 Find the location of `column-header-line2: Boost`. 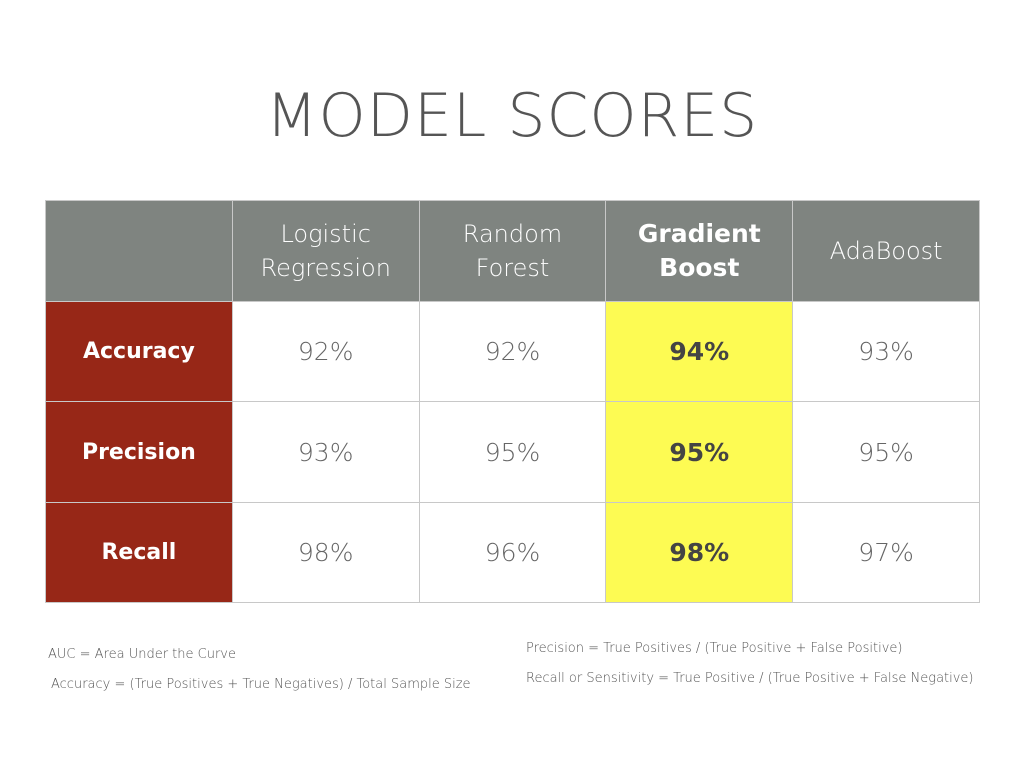

column-header-line2: Boost is located at coordinates (699, 268).